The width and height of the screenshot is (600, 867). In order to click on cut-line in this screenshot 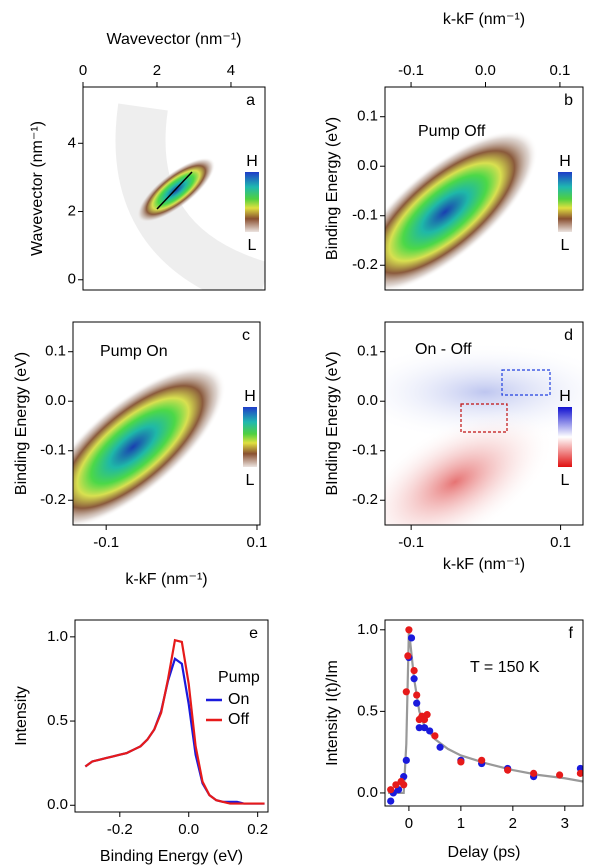, I will do `click(174, 190)`.